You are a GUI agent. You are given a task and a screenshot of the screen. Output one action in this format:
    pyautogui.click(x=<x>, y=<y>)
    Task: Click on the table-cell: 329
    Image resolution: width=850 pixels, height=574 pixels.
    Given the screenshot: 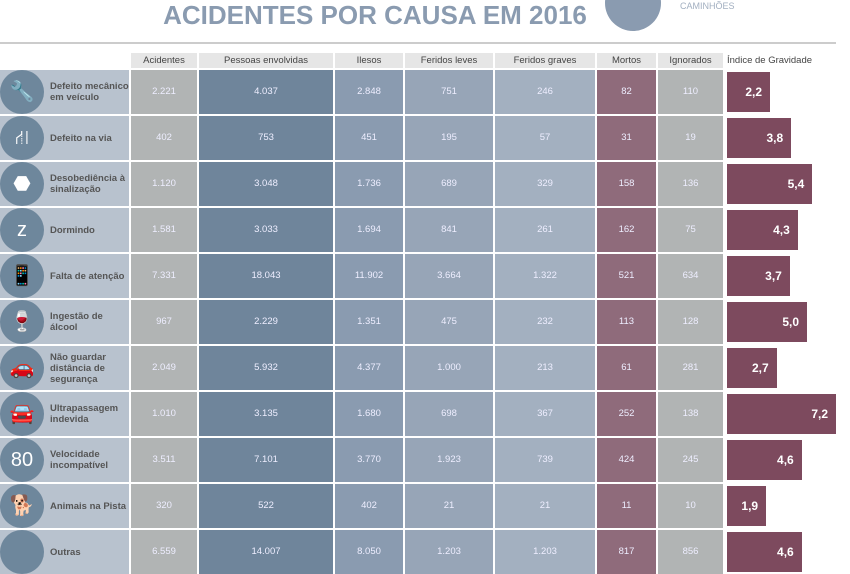 What is the action you would take?
    pyautogui.click(x=545, y=184)
    